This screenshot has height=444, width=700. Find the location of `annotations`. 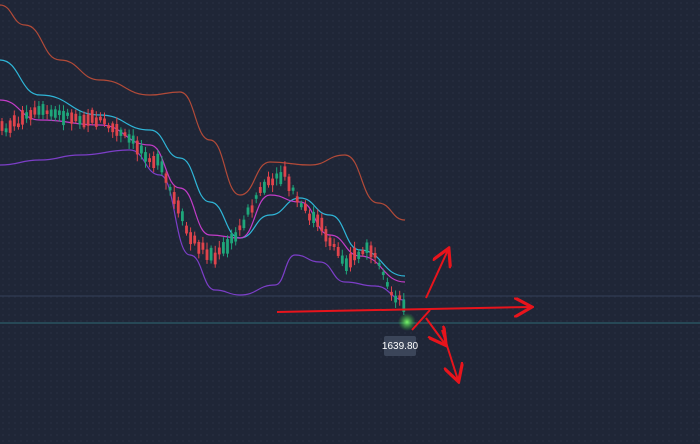

annotations is located at coordinates (403, 315).